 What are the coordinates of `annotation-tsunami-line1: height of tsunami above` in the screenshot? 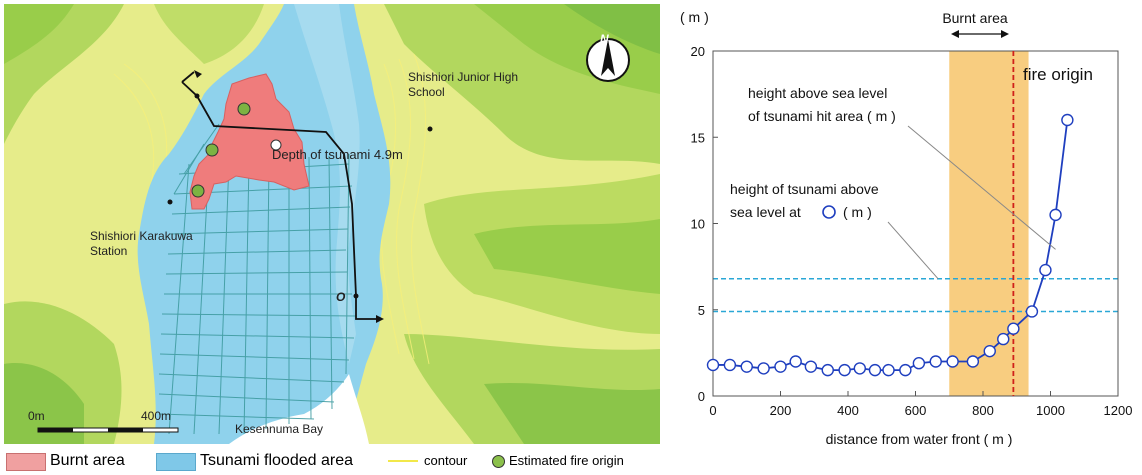 It's located at (804, 189).